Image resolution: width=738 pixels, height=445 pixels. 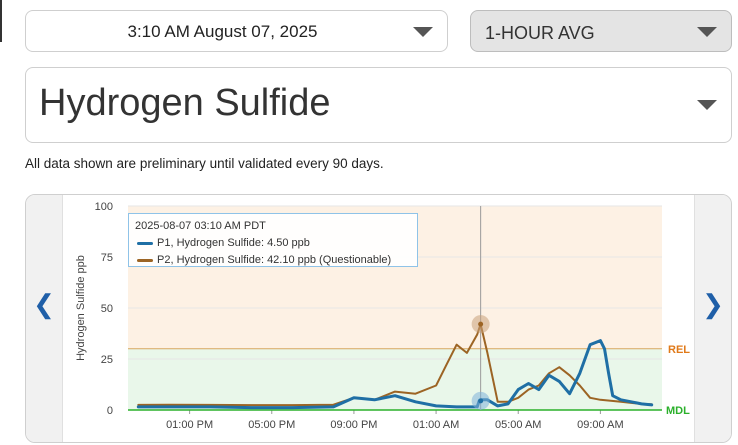 I want to click on y-tick-label: 0, so click(x=110, y=411).